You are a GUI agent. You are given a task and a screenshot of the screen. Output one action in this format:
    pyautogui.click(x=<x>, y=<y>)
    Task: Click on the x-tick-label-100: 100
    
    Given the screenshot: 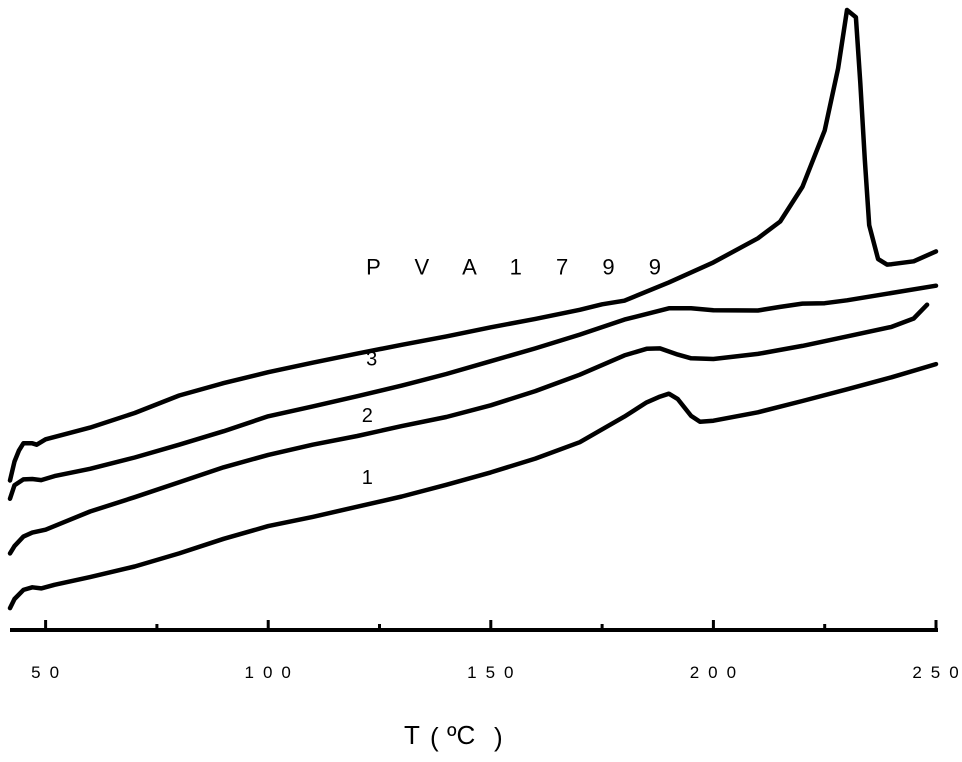 What is the action you would take?
    pyautogui.click(x=272, y=672)
    